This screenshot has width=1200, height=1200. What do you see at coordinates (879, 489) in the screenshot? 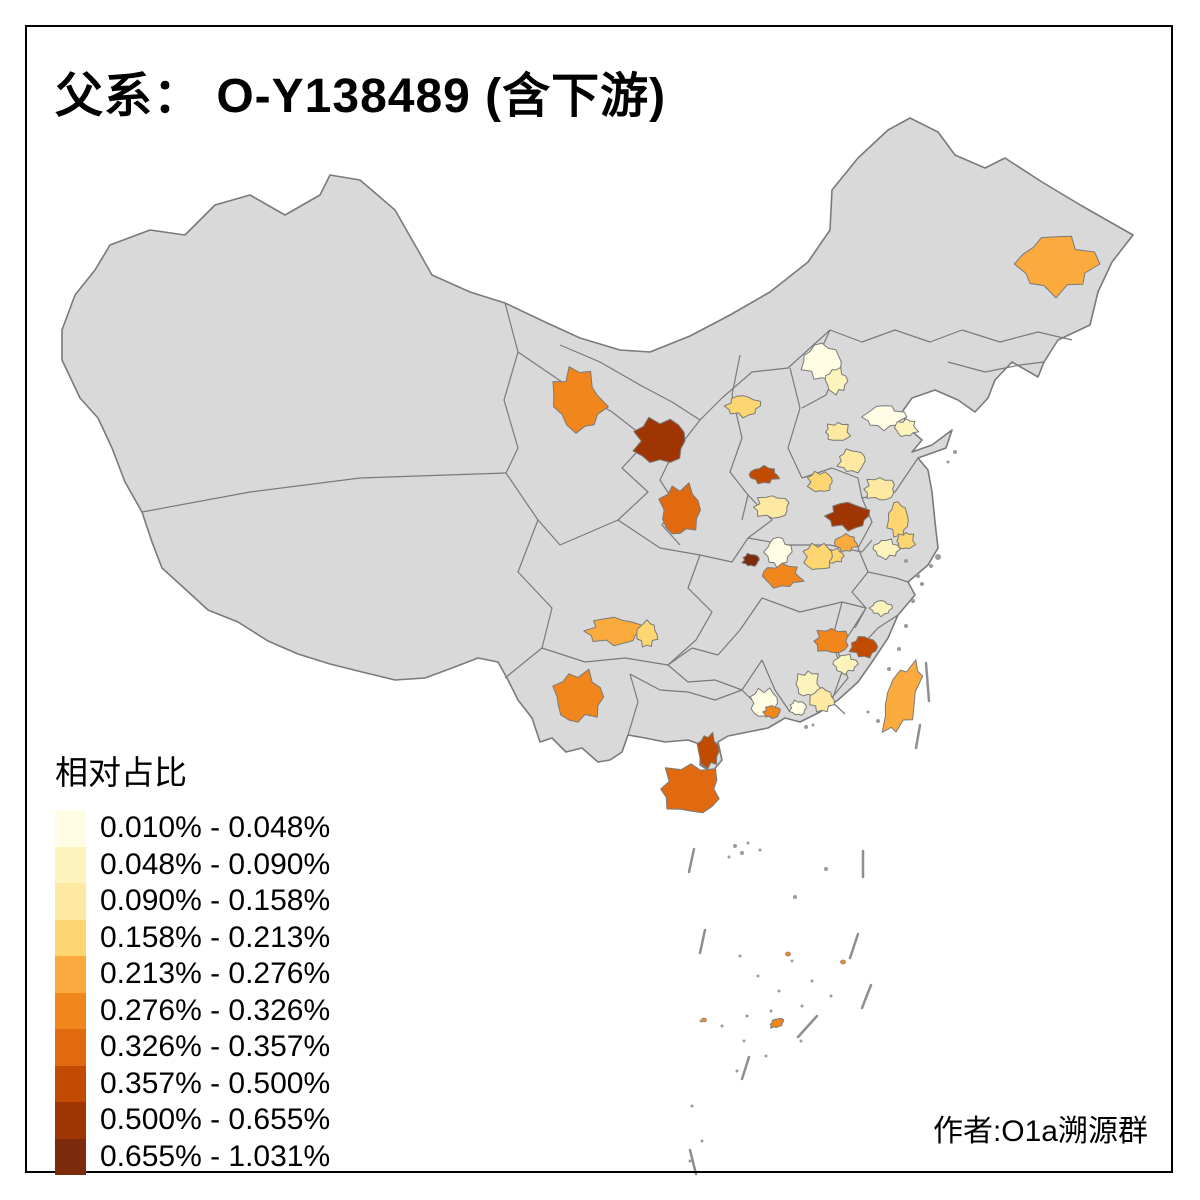
I see `region-jiangsu-xuzhou` at bounding box center [879, 489].